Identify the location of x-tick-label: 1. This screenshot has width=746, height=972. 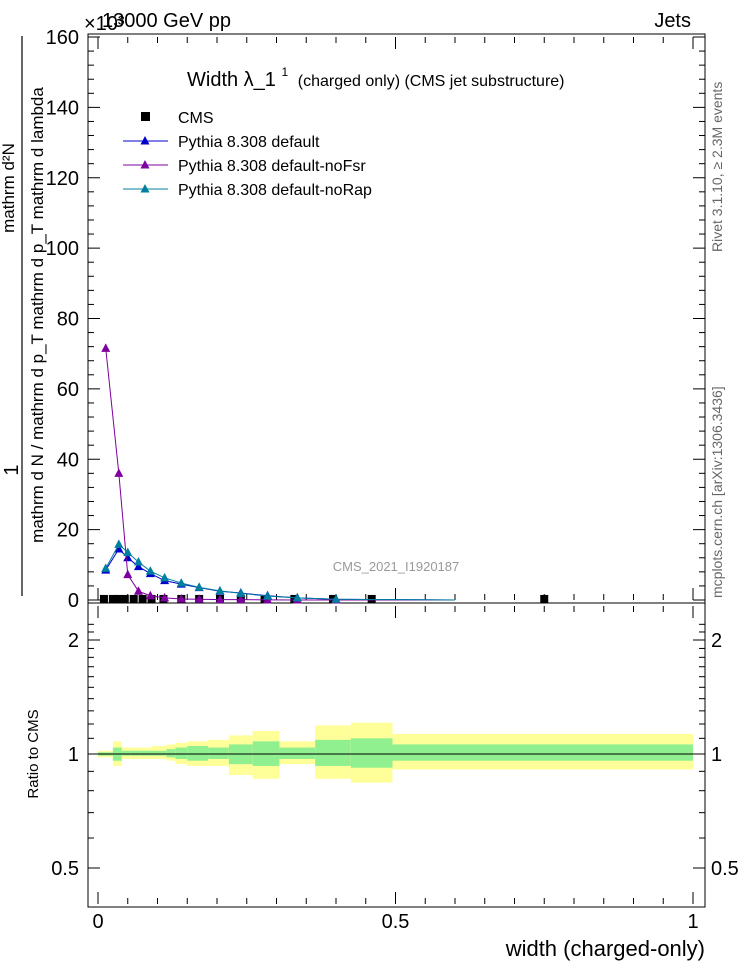
(692, 922).